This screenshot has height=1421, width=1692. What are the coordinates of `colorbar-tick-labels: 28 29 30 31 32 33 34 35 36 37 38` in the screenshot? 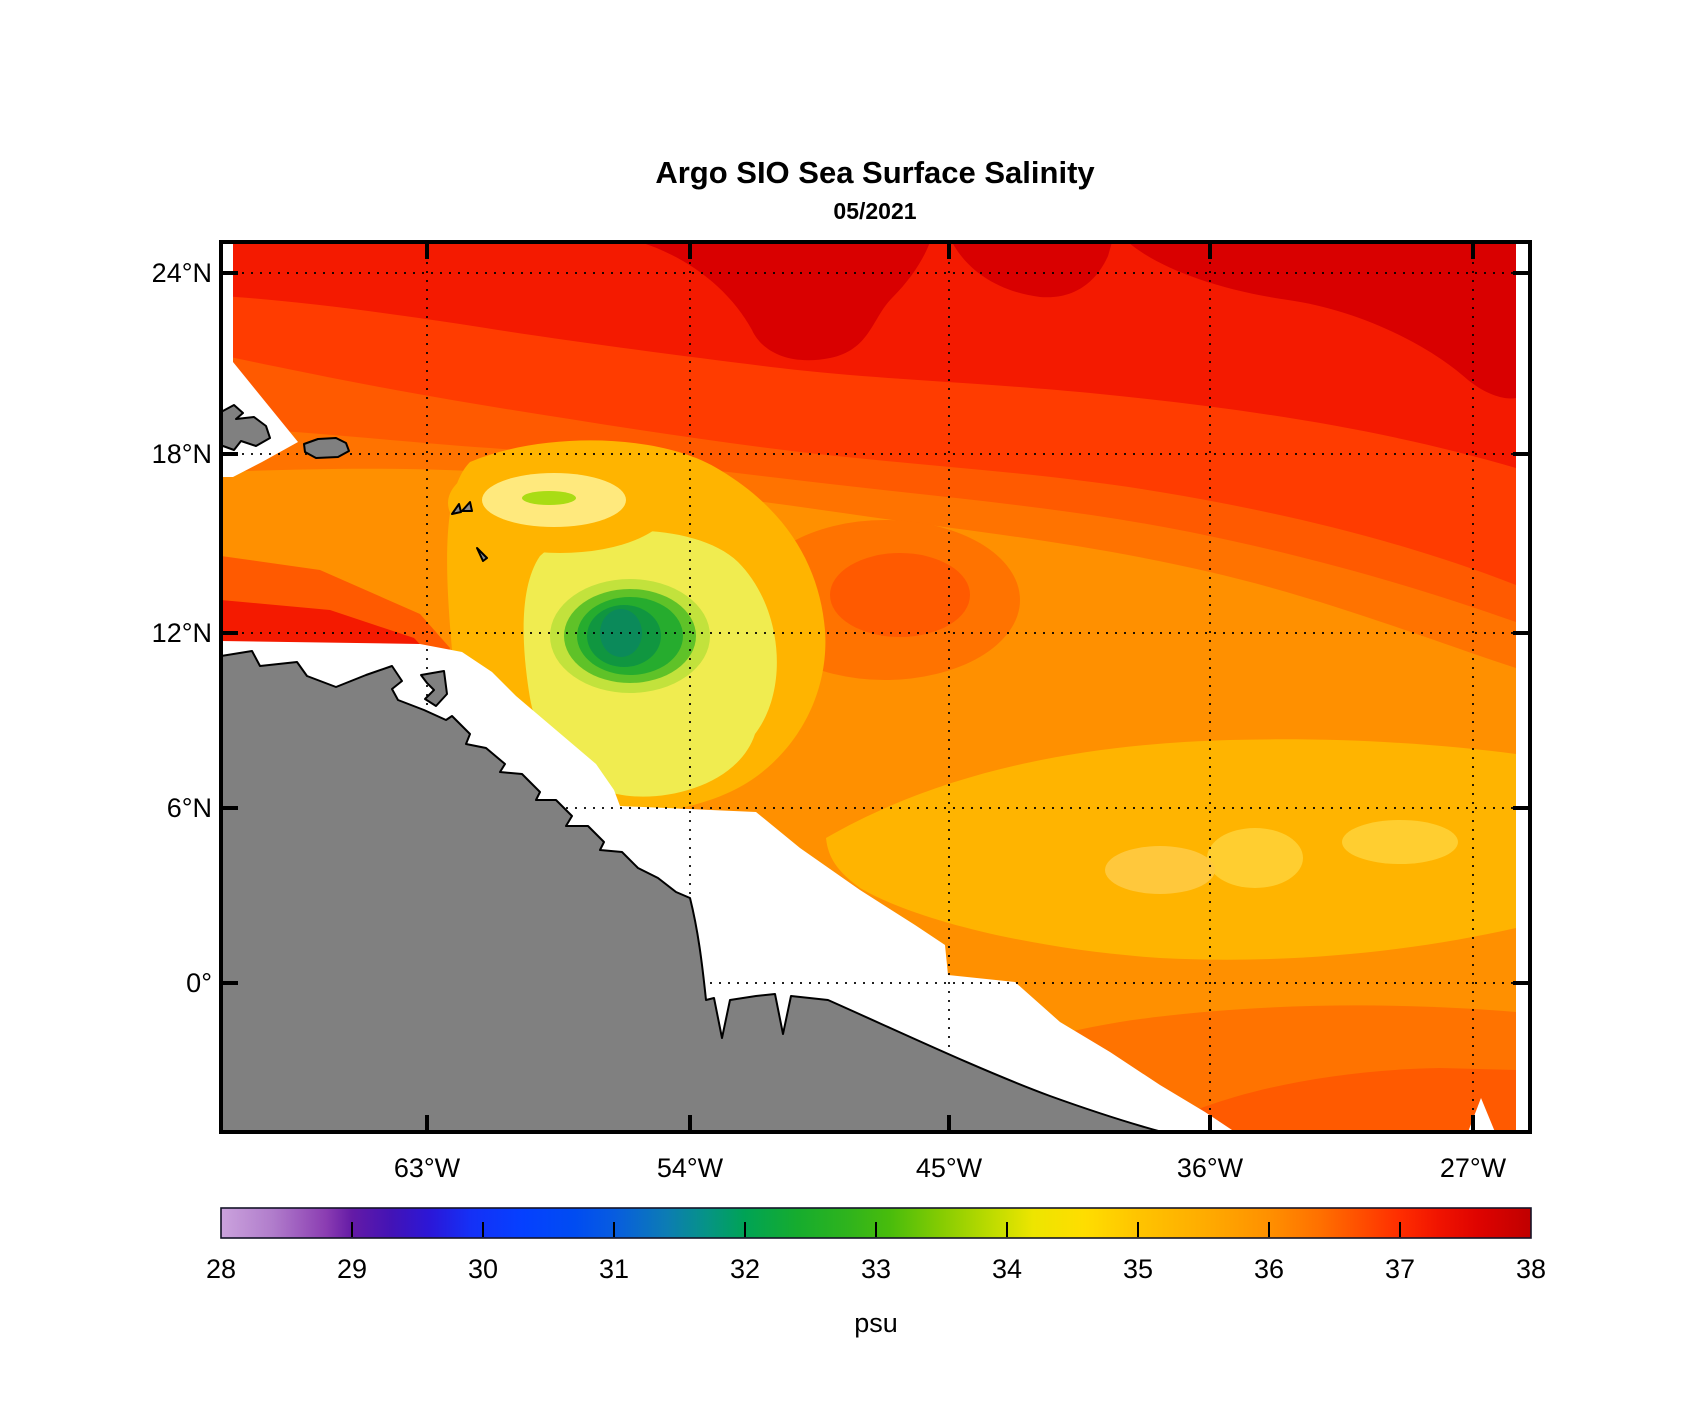 It's located at (876, 1269).